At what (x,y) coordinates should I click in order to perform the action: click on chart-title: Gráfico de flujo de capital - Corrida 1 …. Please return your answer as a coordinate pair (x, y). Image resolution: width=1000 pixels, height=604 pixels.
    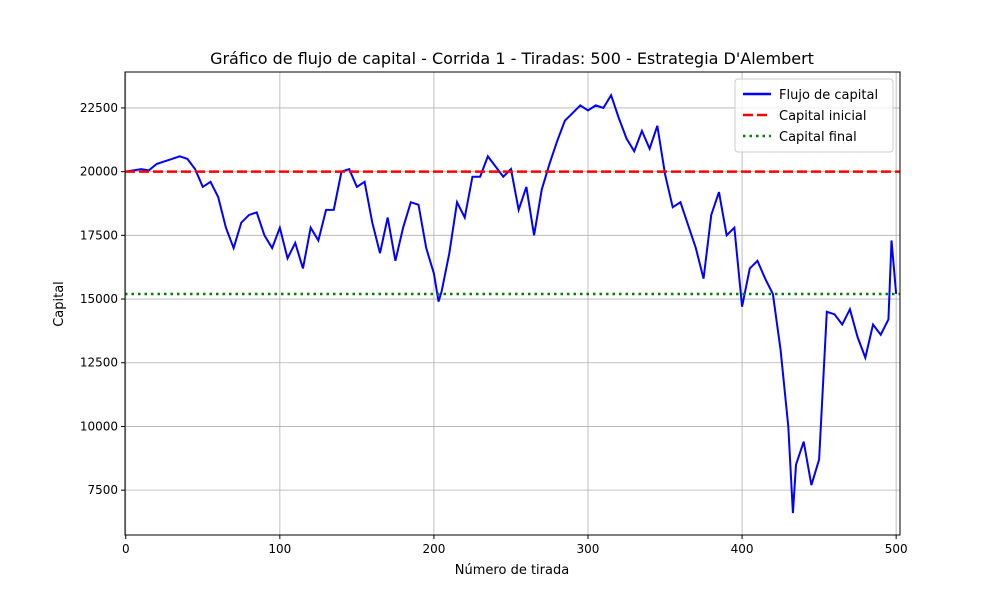
    Looking at the image, I should click on (512, 58).